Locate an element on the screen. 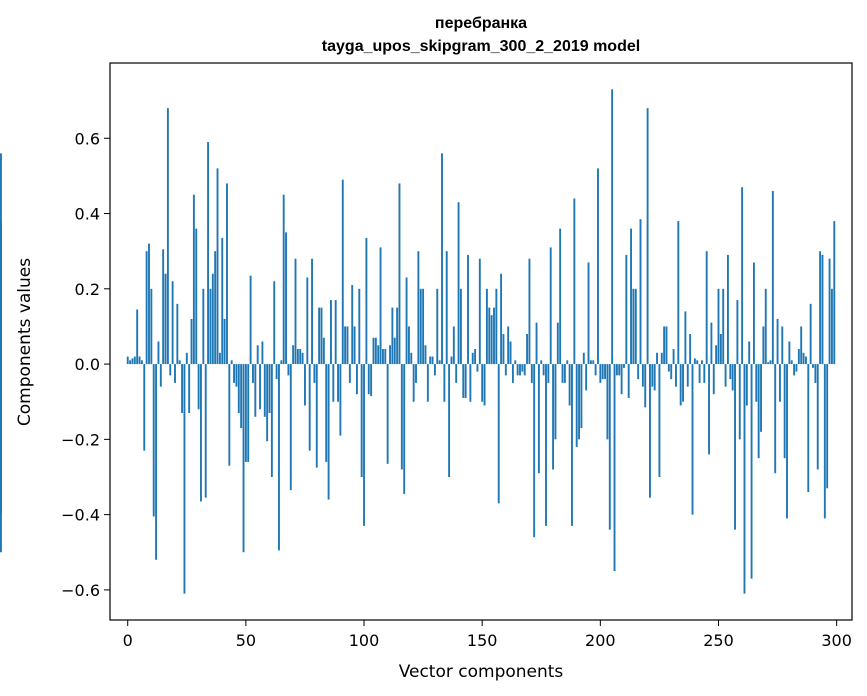 The width and height of the screenshot is (867, 696). y-axis-ticks: −0.6 −0.4 −0.2 0.0 0.2 0.4 0.6 is located at coordinates (85, 364).